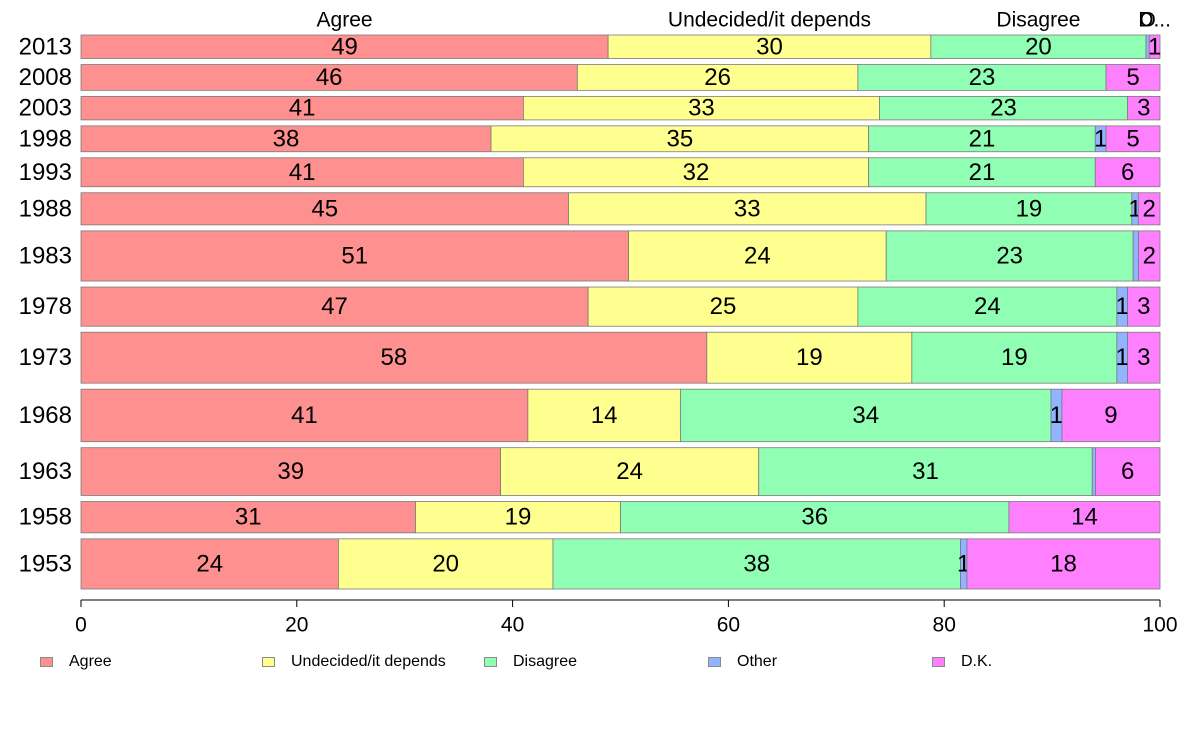 The height and width of the screenshot is (736, 1188). What do you see at coordinates (45, 46) in the screenshot?
I see `y-tick-label: 2013` at bounding box center [45, 46].